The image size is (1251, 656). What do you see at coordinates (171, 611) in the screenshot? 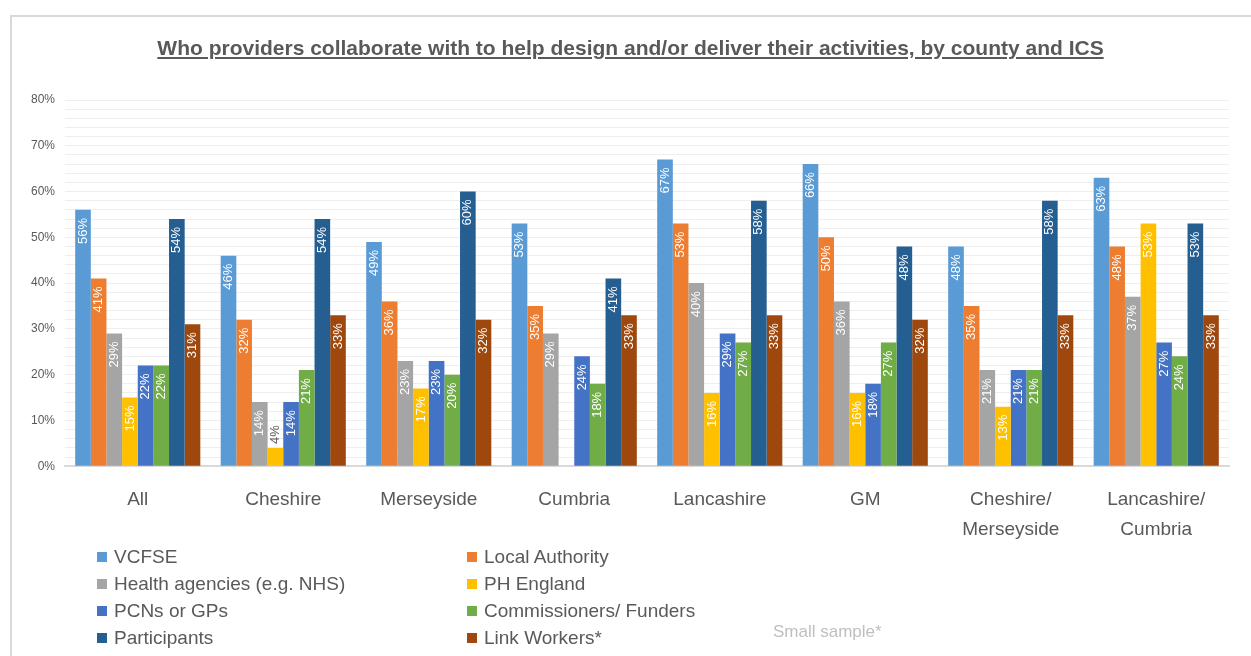
I see `legend-label: PCNs or GPs` at bounding box center [171, 611].